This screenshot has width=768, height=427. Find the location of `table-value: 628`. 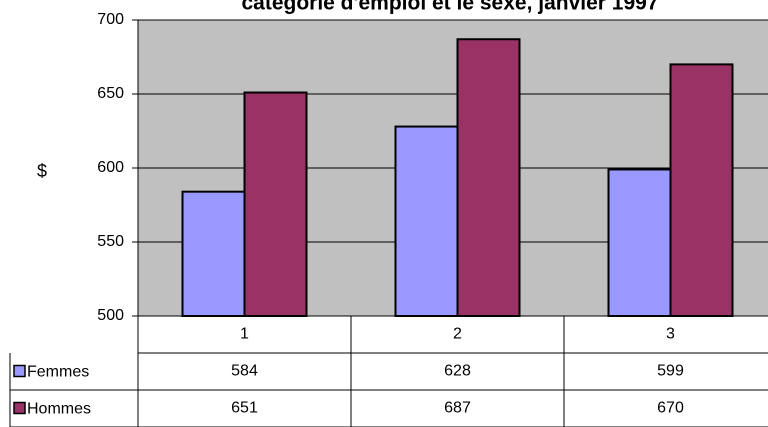

table-value: 628 is located at coordinates (457, 371).